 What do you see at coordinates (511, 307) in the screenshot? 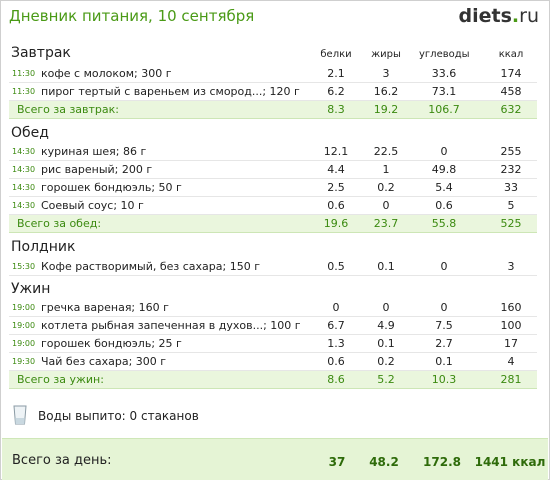
I see `row-kcal: 160` at bounding box center [511, 307].